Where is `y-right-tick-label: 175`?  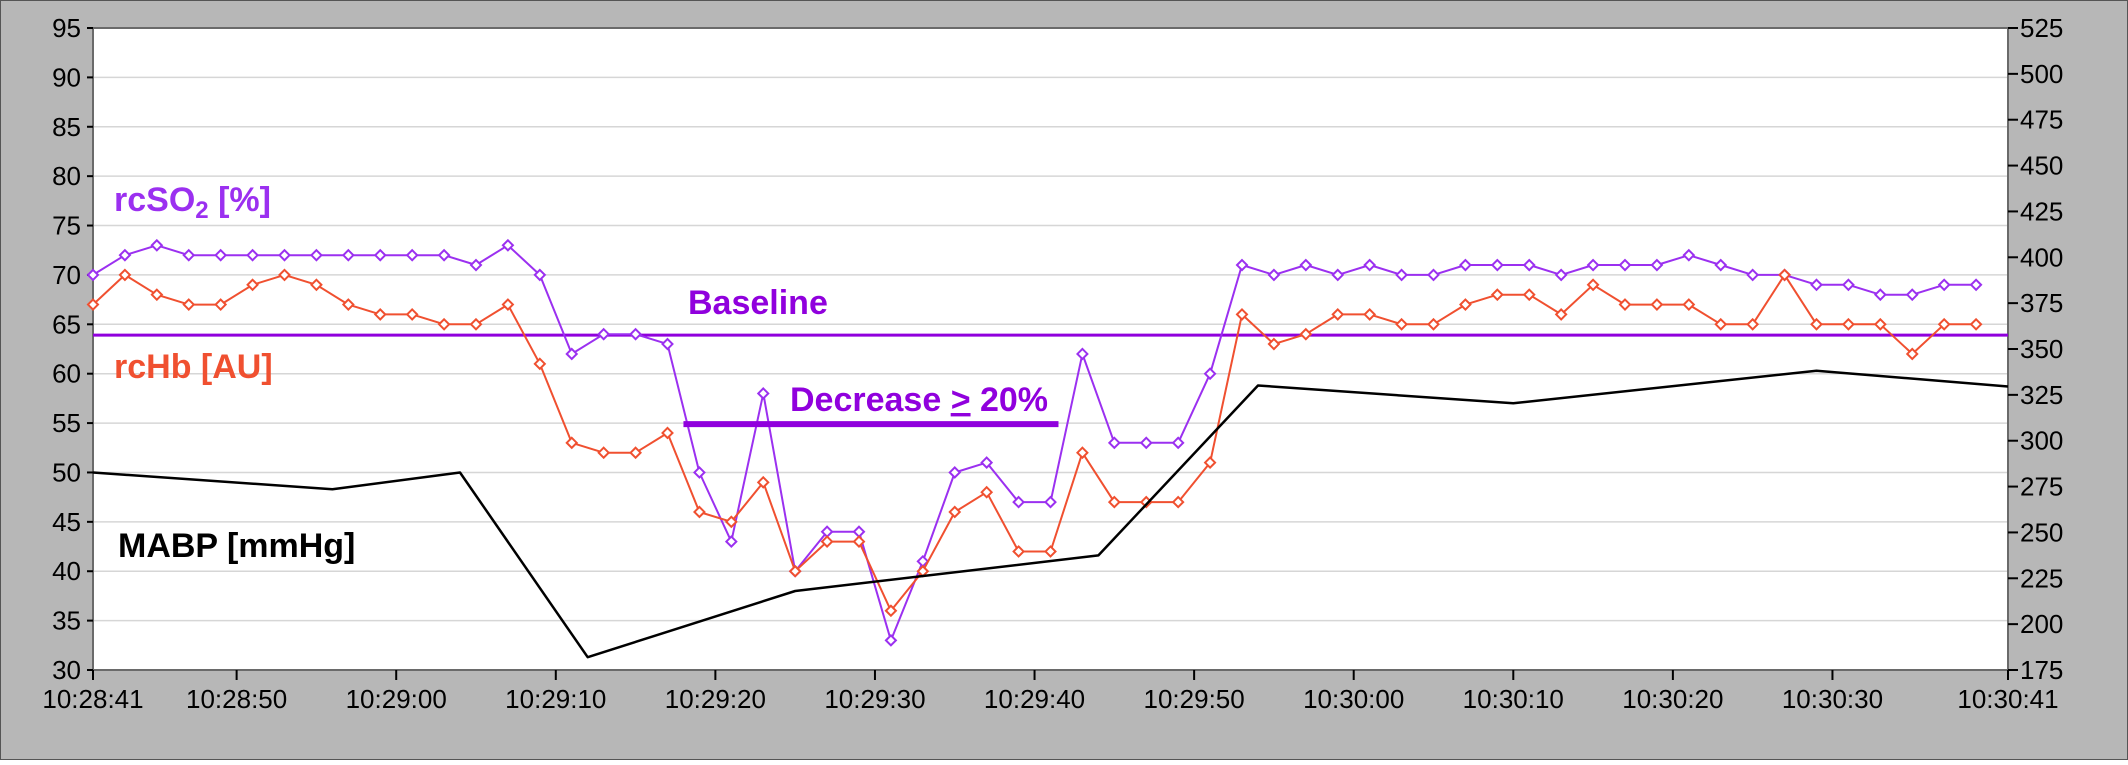
y-right-tick-label: 175 is located at coordinates (2041, 670).